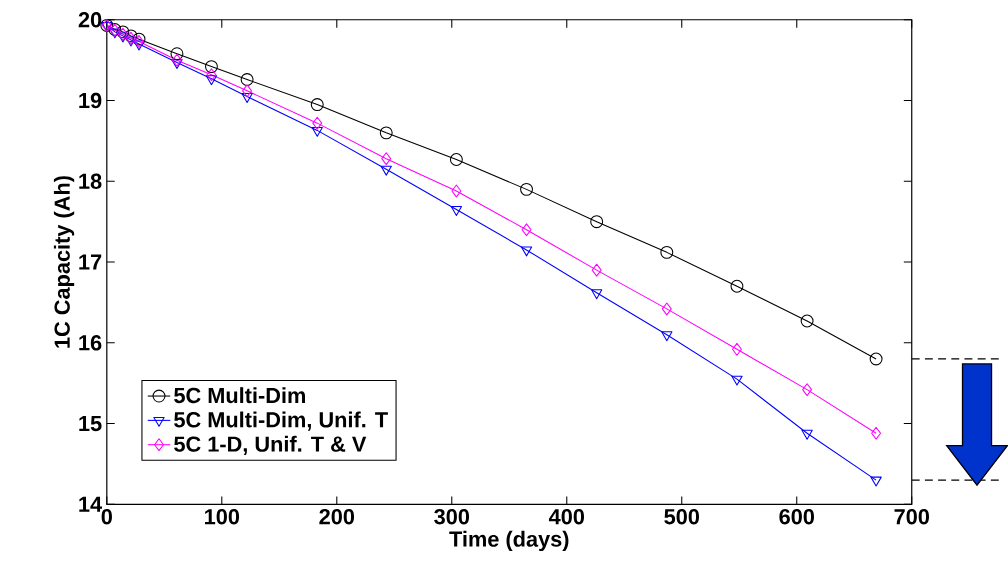 The width and height of the screenshot is (1008, 585). What do you see at coordinates (90, 423) in the screenshot?
I see `y-tick-label: 15` at bounding box center [90, 423].